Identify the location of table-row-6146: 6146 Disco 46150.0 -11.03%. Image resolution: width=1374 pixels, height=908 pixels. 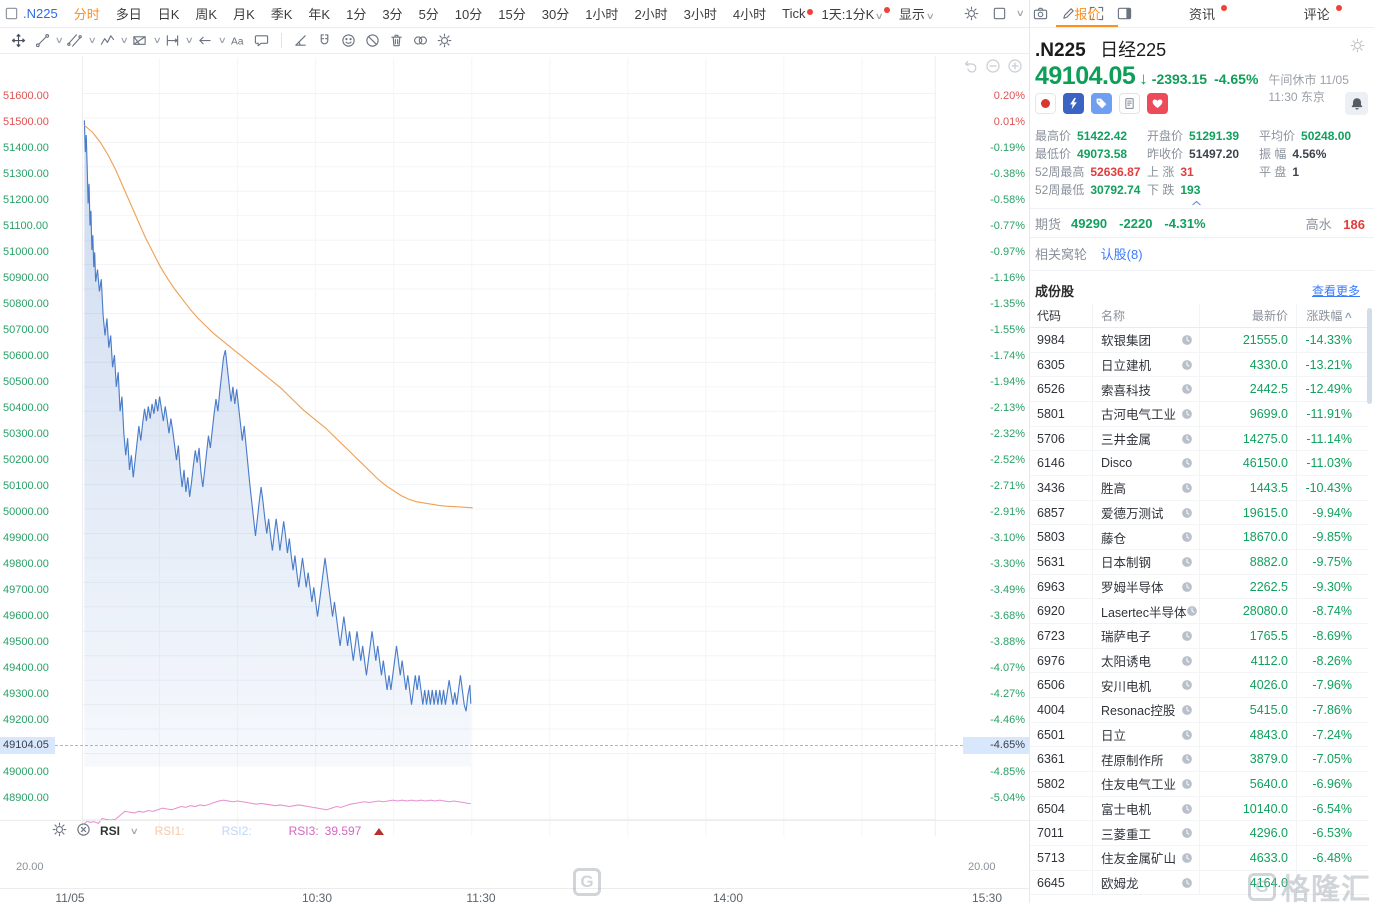
(1199, 464).